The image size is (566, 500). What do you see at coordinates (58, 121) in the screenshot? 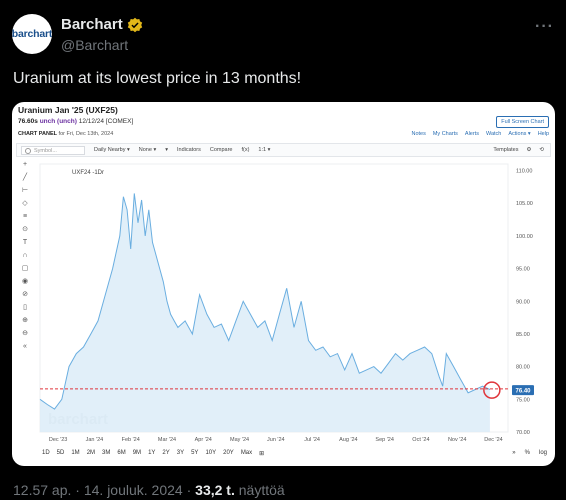
I see `price-change: unch (unch)` at bounding box center [58, 121].